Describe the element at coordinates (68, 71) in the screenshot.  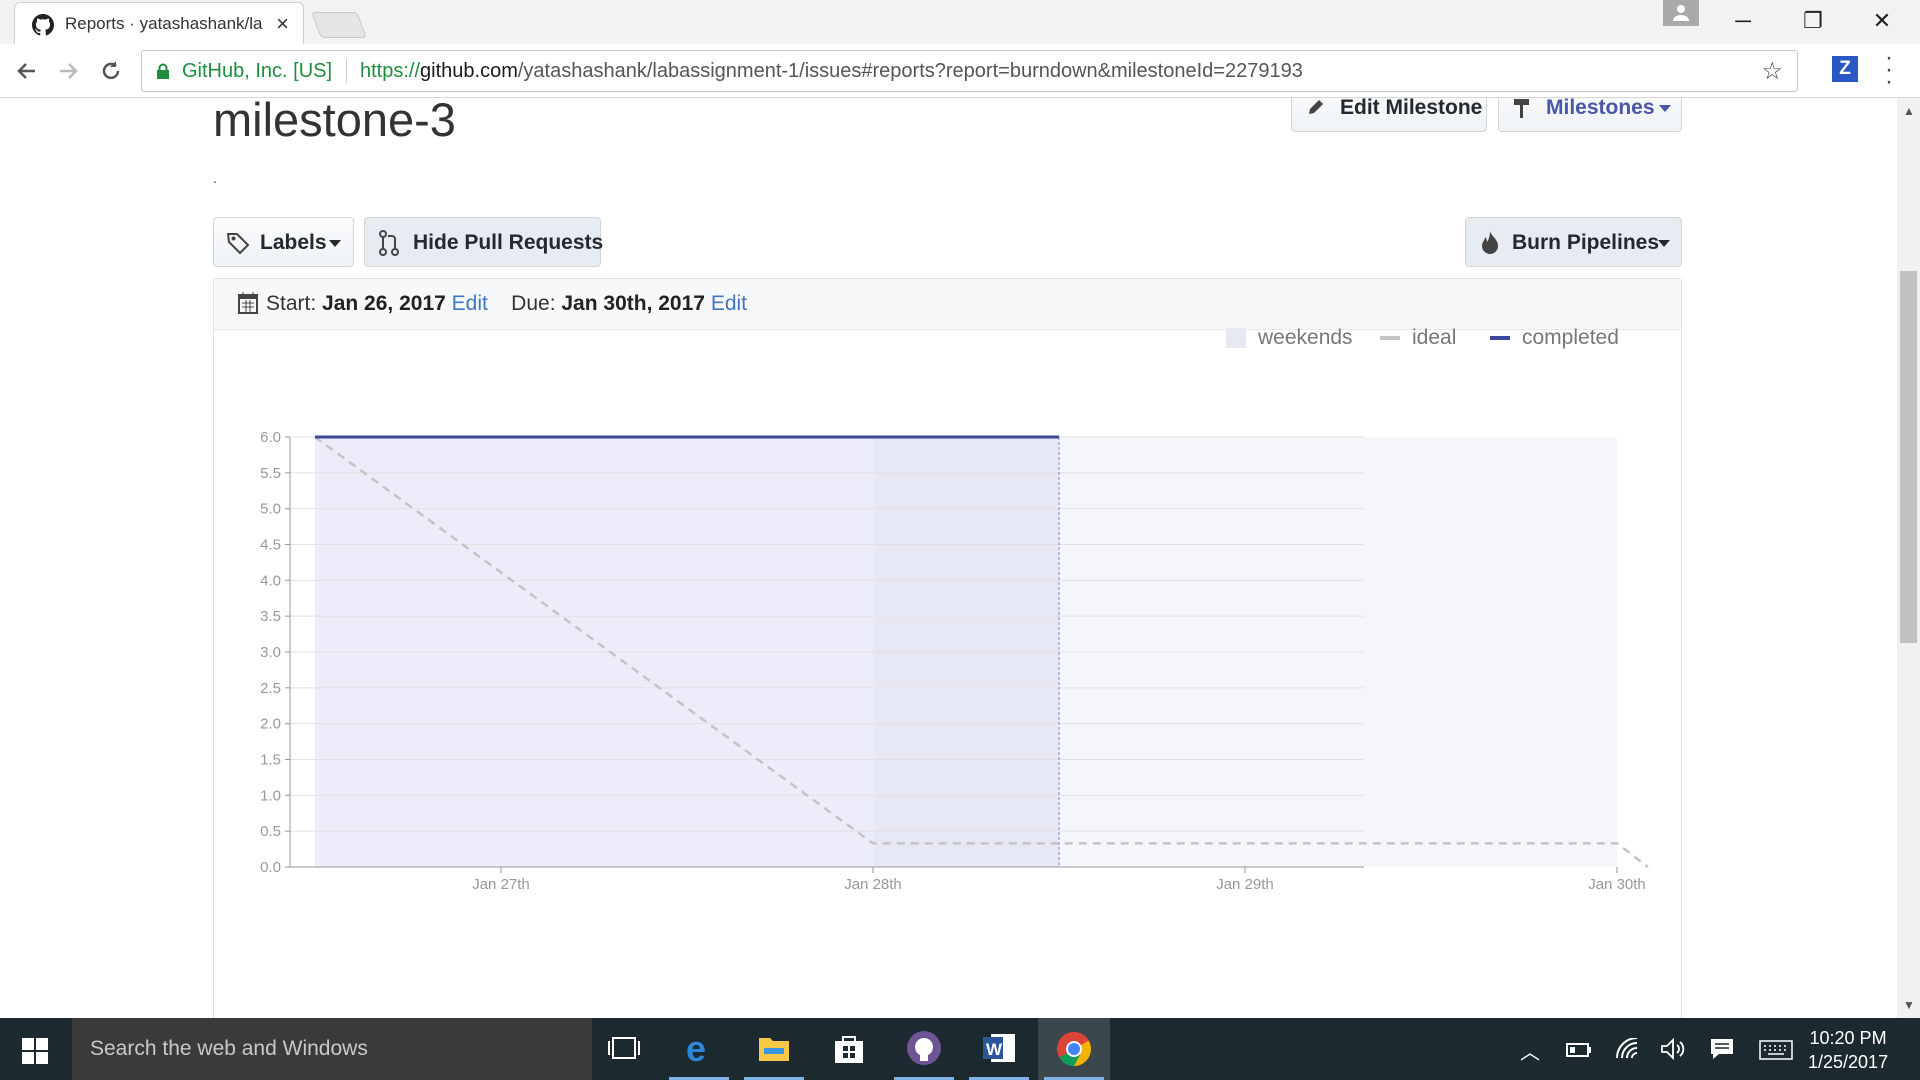
I see `forward-arrow-icon` at that location.